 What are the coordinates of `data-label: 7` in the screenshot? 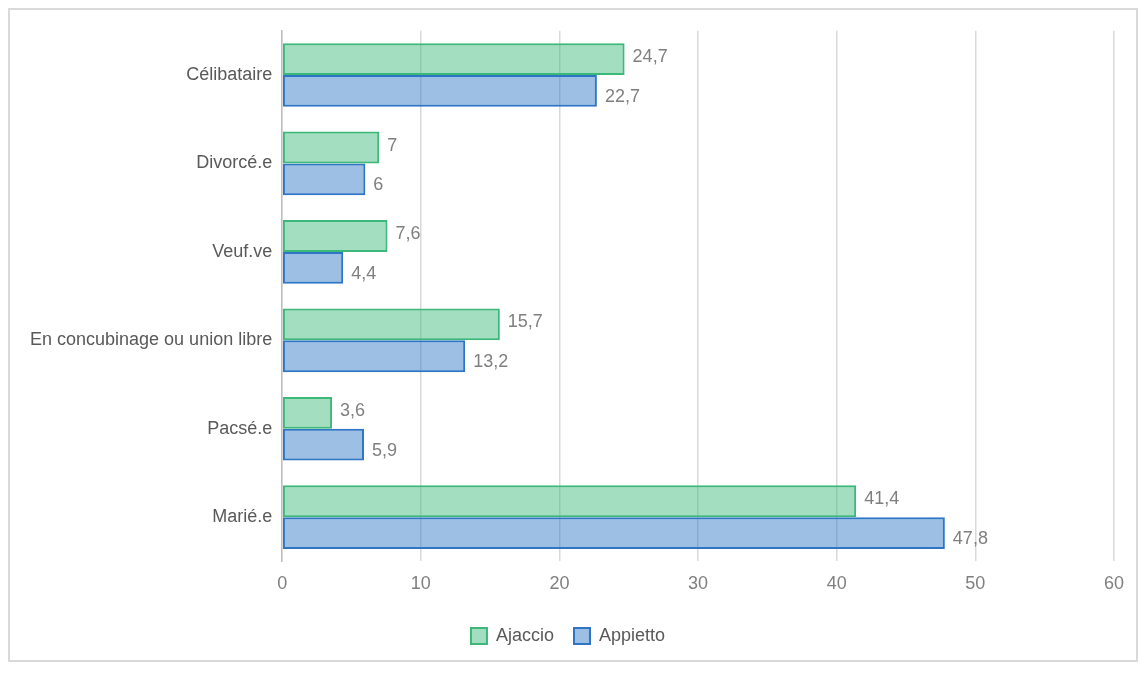 It's located at (392, 144).